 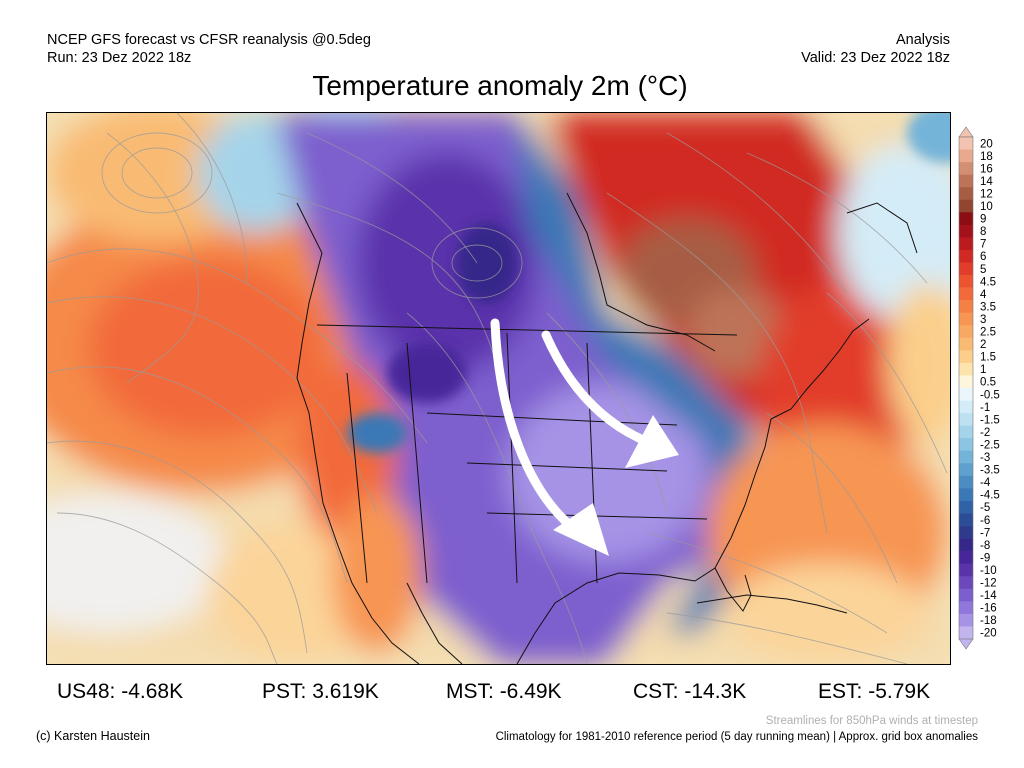 What do you see at coordinates (875, 49) in the screenshot?
I see `header-valid-info: Analysis Valid: 23 Dez 2022 18z` at bounding box center [875, 49].